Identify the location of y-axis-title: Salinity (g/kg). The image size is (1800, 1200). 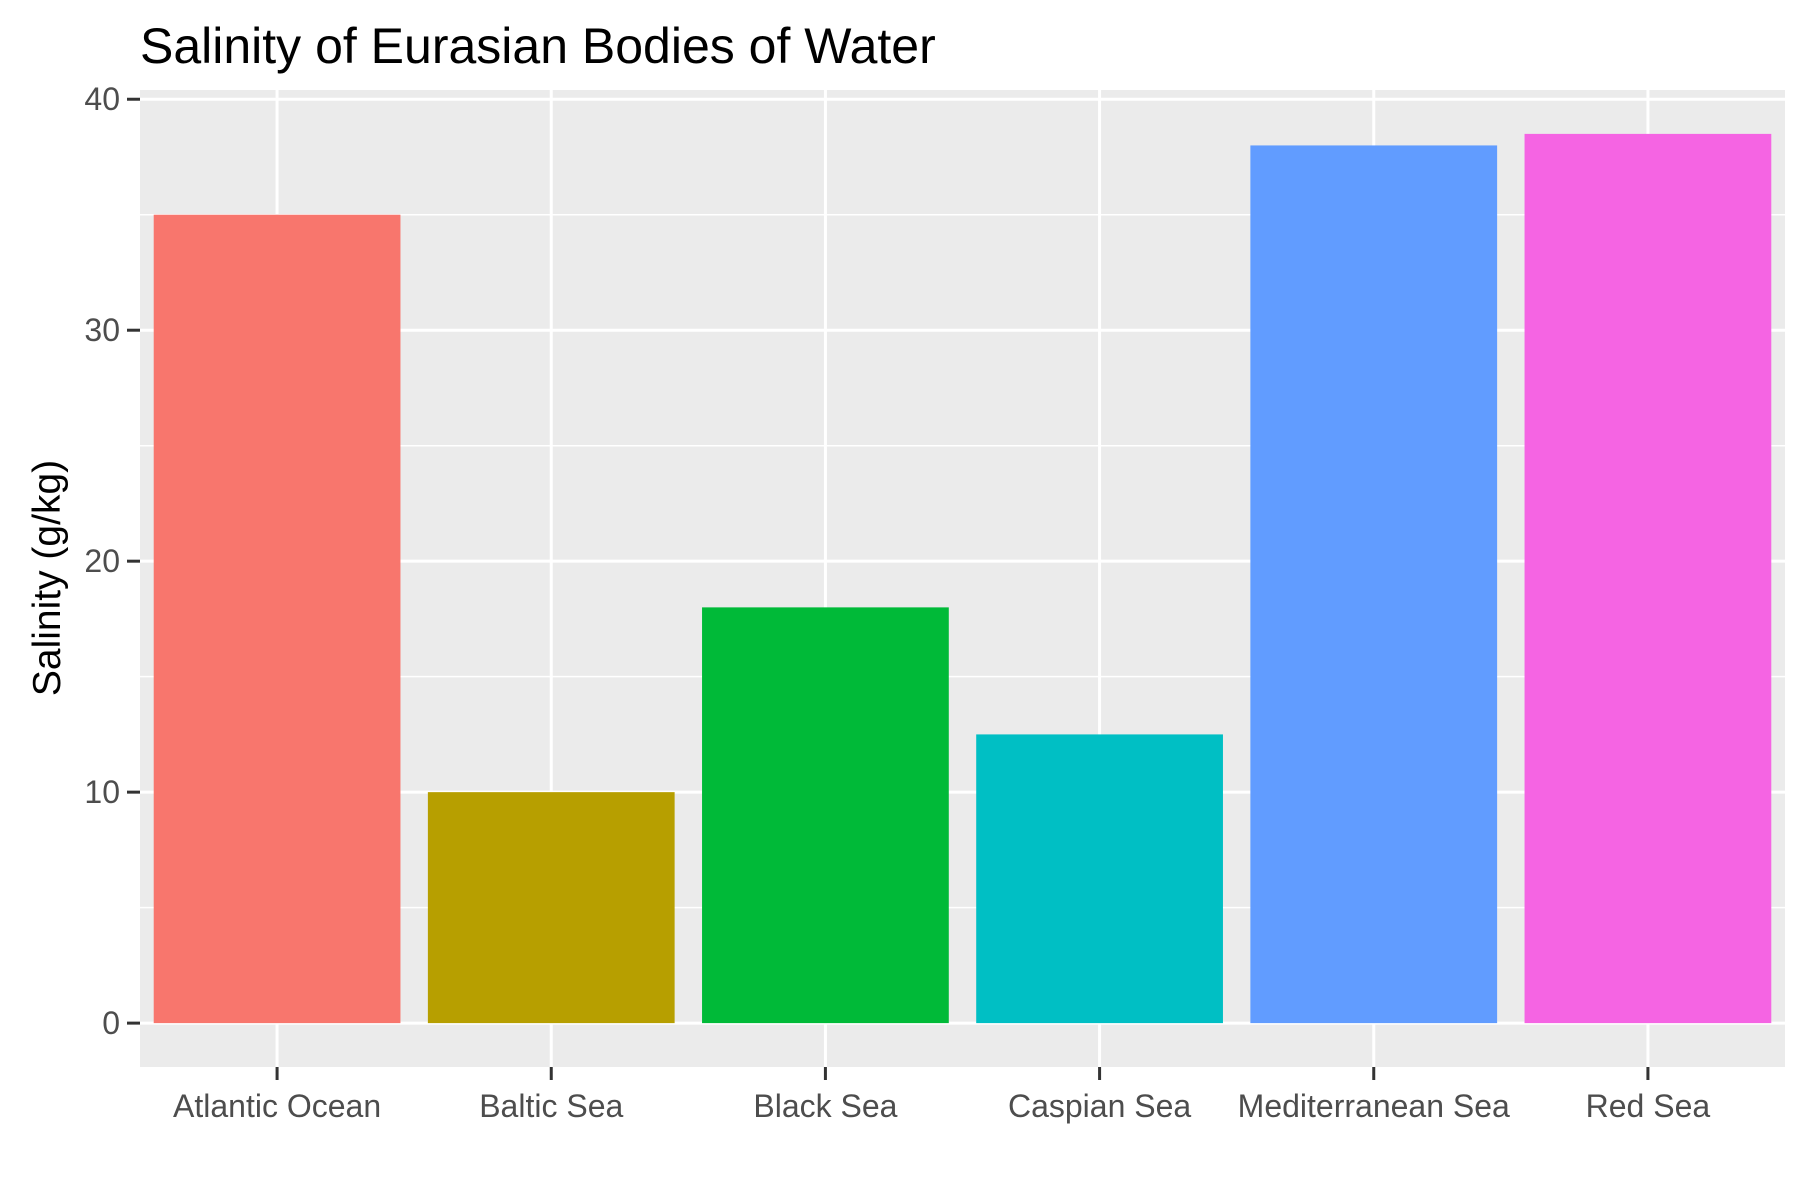
(47, 578).